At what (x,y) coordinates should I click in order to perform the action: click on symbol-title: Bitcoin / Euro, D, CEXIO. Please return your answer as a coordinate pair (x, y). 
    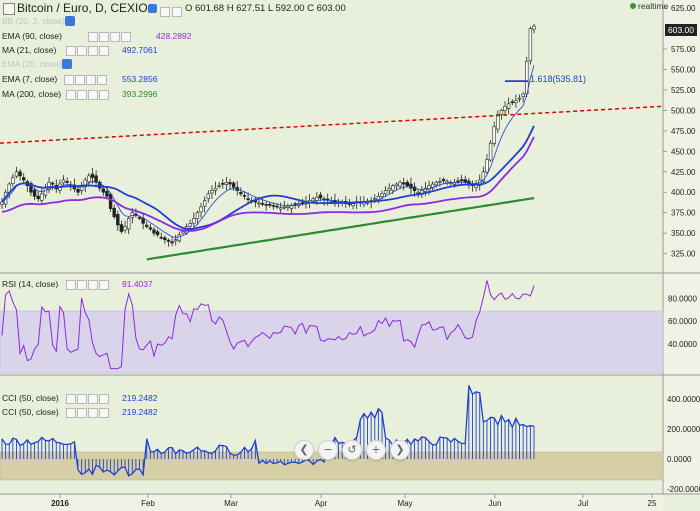
    Looking at the image, I should click on (82, 8).